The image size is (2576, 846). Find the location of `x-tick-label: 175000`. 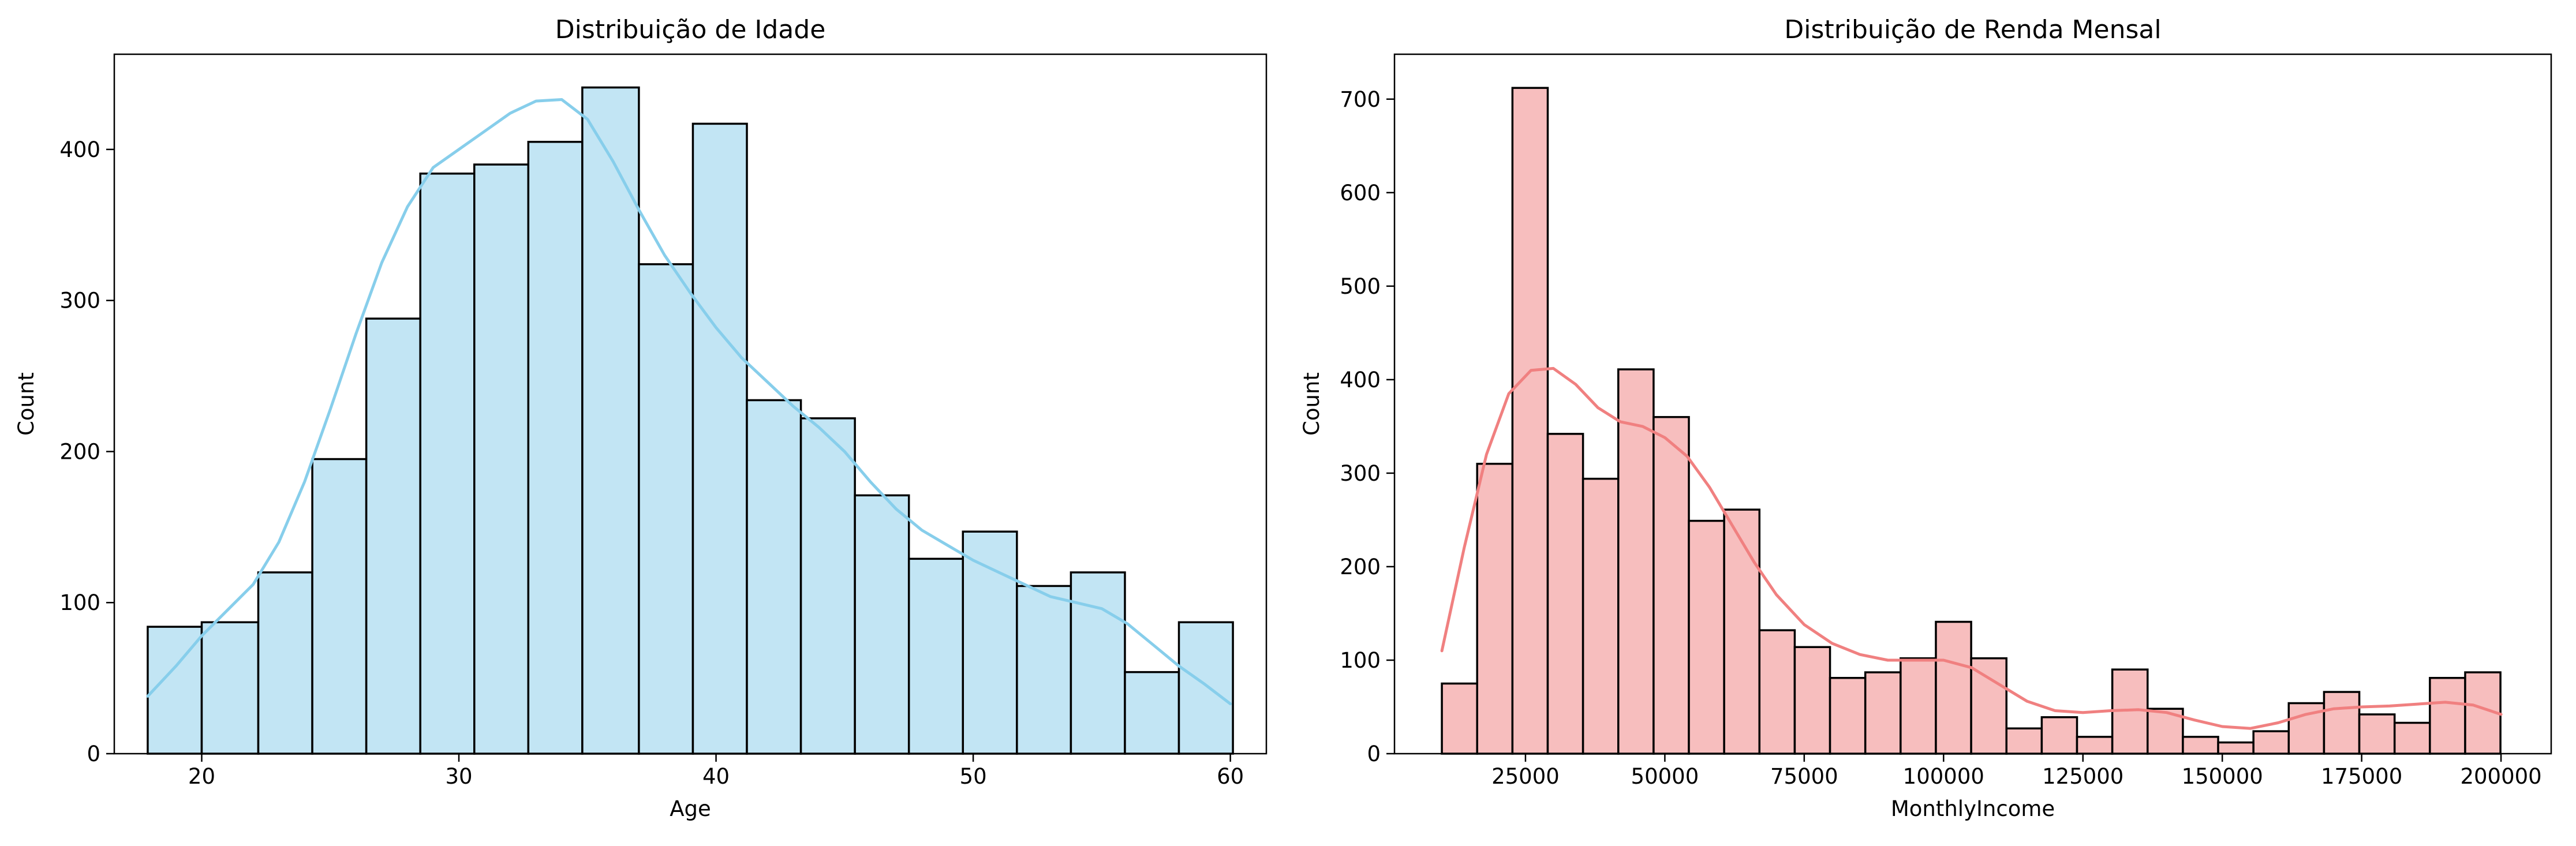

x-tick-label: 175000 is located at coordinates (2361, 776).